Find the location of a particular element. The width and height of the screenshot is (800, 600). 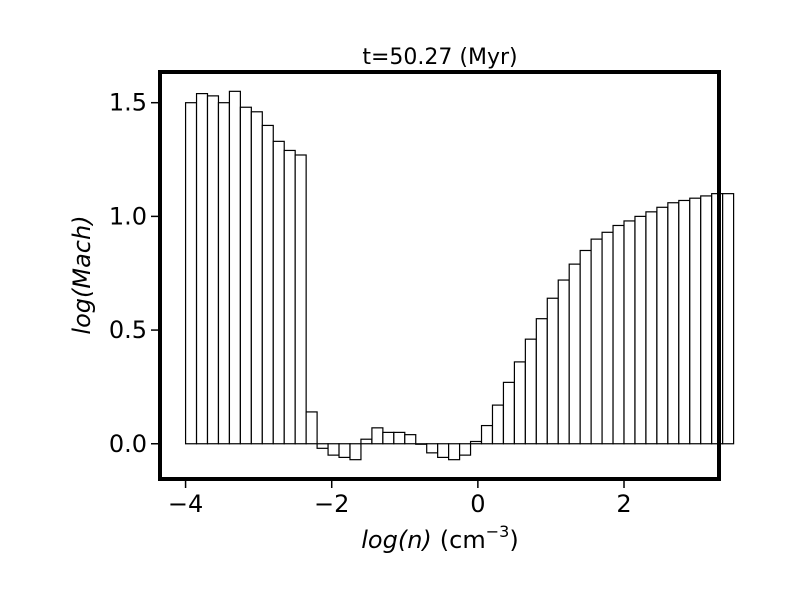

x-tick-label: −2 is located at coordinates (331, 504).